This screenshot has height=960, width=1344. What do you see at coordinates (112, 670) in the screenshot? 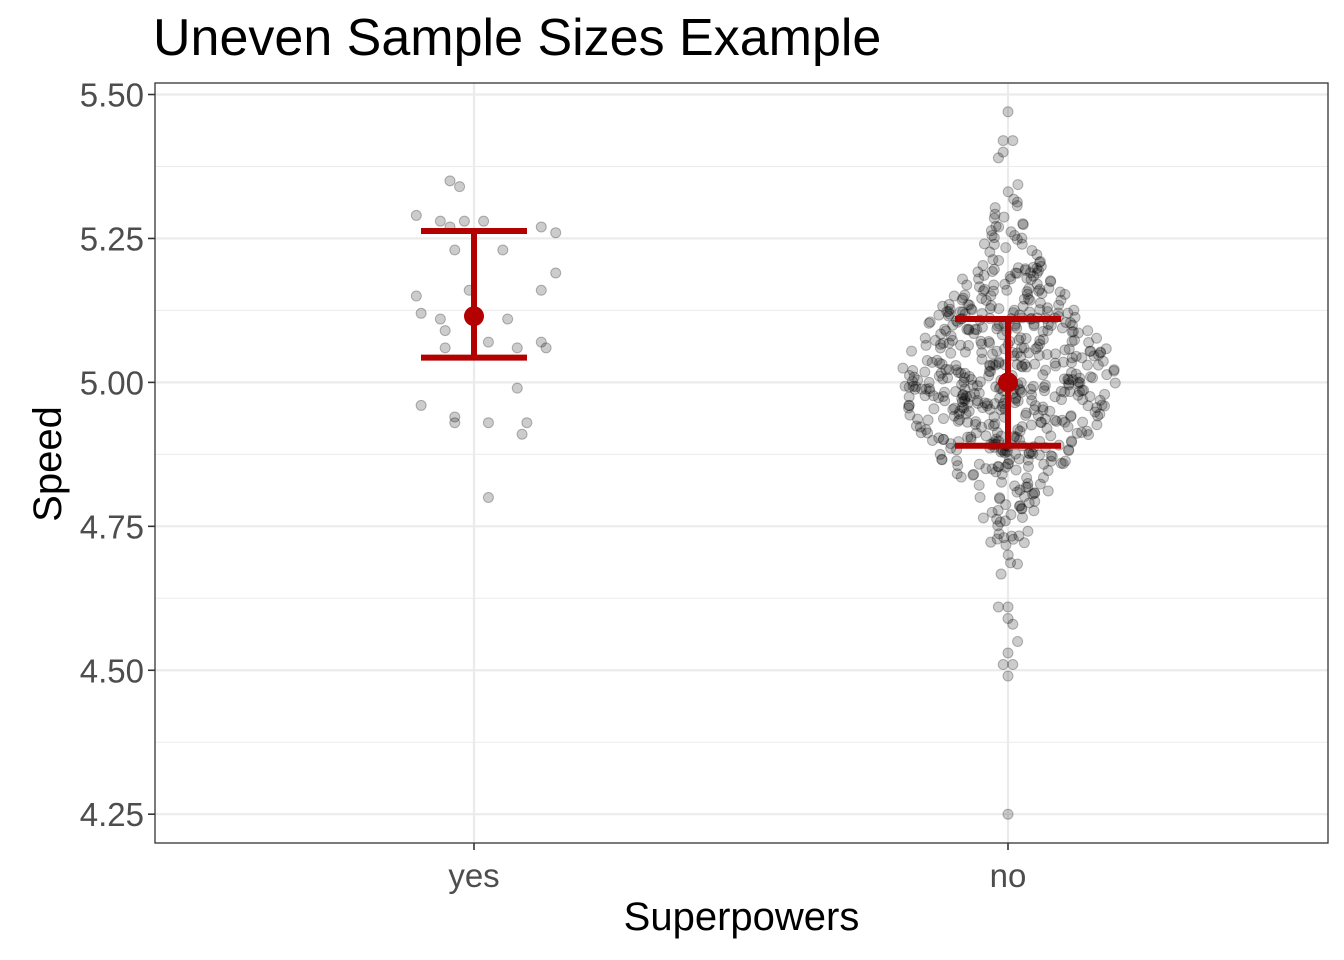
I see `y-tick-label: 4.50` at bounding box center [112, 670].